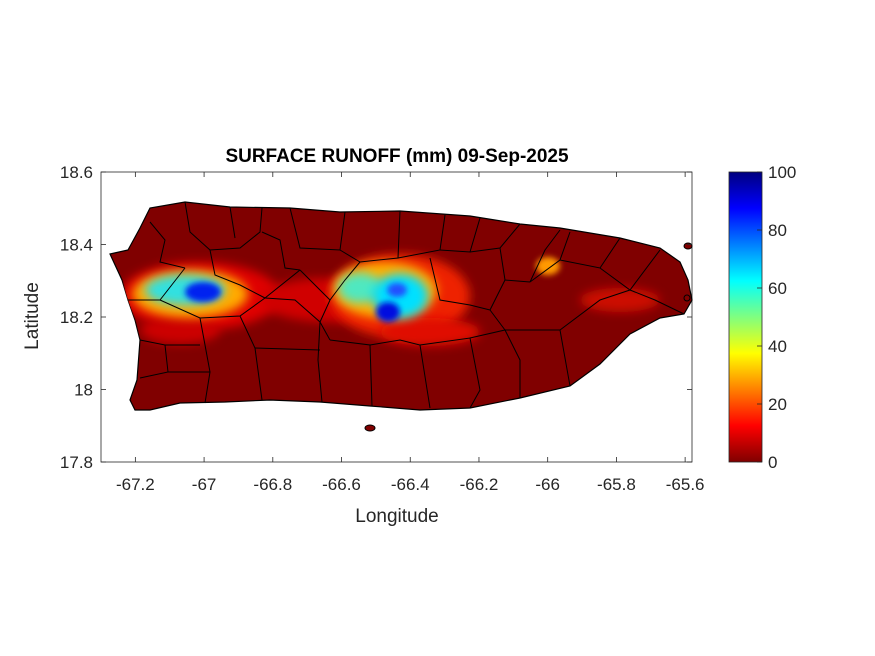  Describe the element at coordinates (782, 172) in the screenshot. I see `colorbar-tick-label: 100` at that location.